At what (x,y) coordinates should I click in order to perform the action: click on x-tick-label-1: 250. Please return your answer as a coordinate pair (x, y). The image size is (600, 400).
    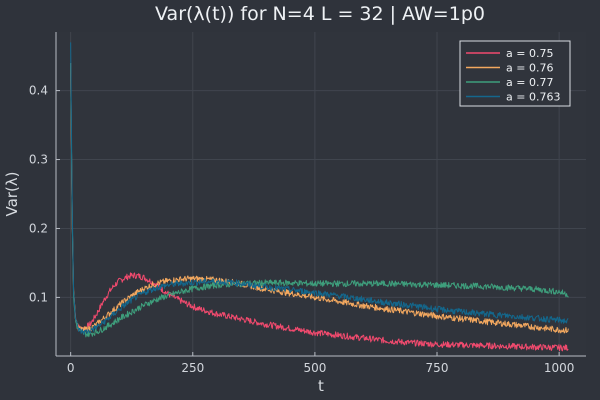
    Looking at the image, I should click on (192, 368).